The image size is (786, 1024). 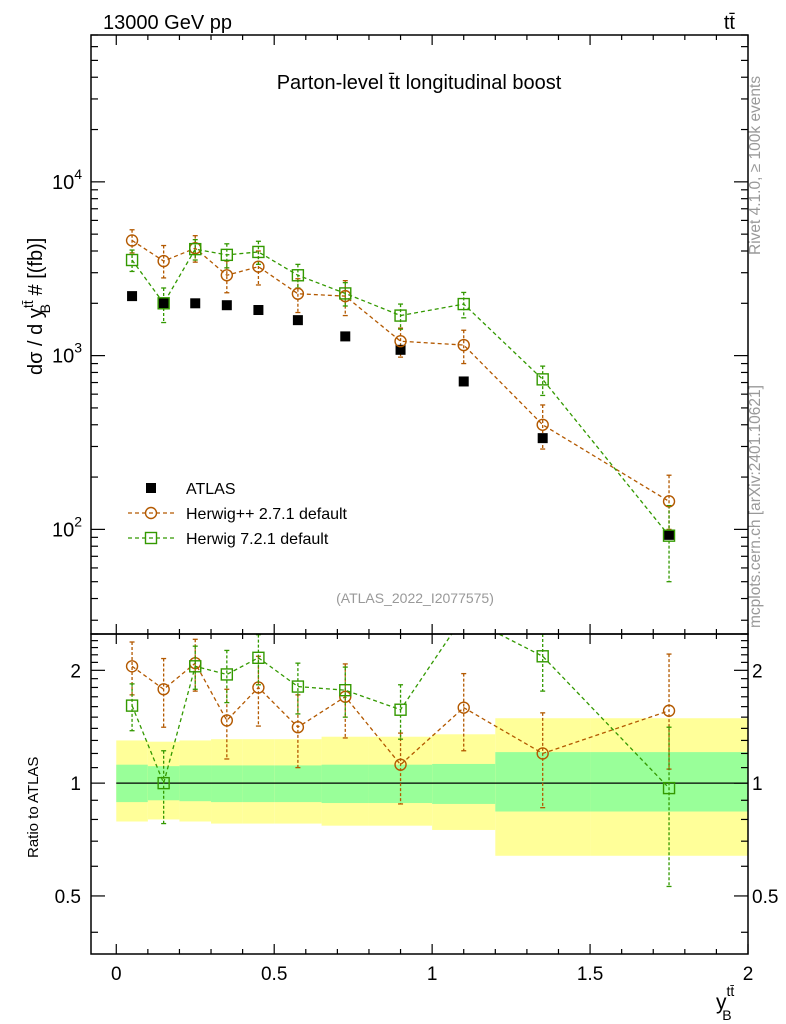 I want to click on header-collision-label: 13000 GeV pp, so click(x=167, y=23).